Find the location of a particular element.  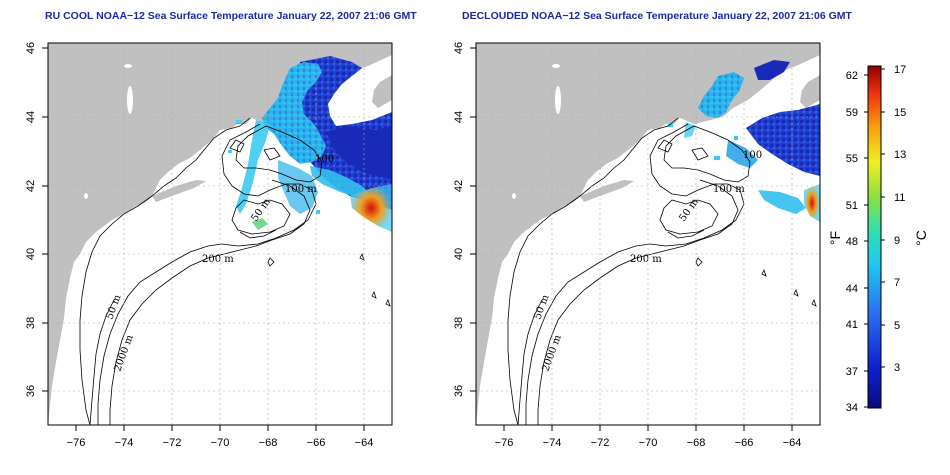

colorbar-celsius-ticks: 17 15 13 11 9 7 5 3 is located at coordinates (900, 219).